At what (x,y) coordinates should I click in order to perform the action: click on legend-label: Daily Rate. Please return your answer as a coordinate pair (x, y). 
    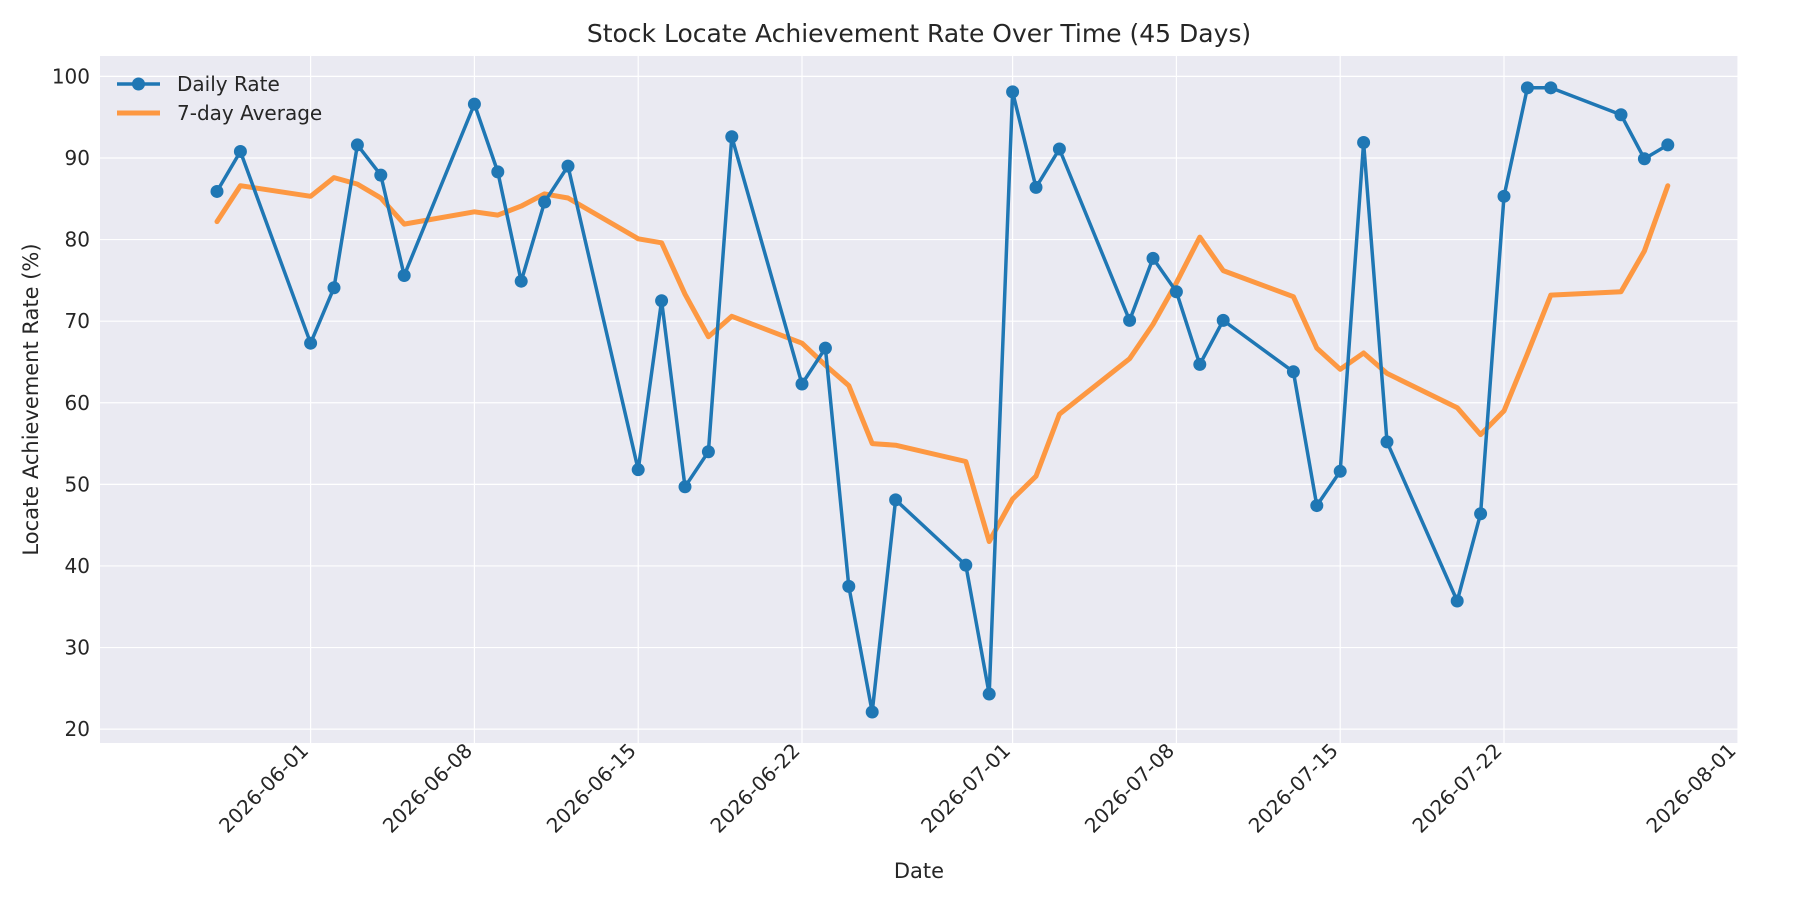
    Looking at the image, I should click on (228, 84).